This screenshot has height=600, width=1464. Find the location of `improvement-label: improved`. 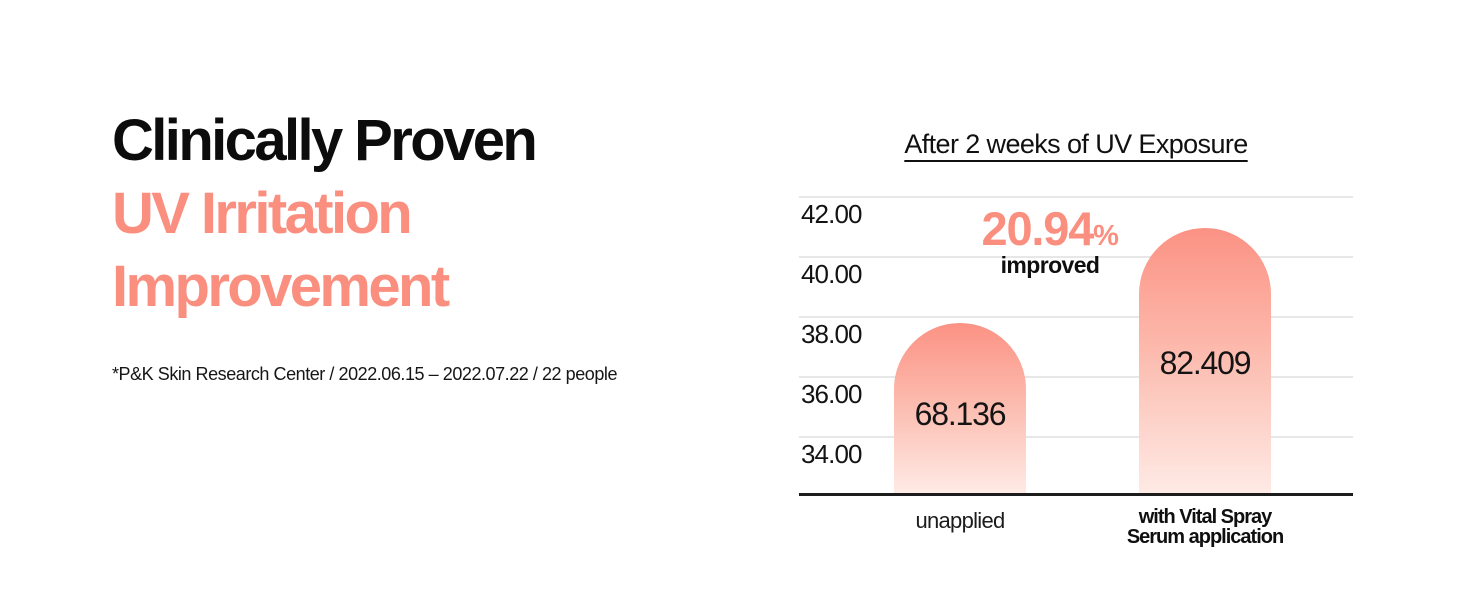

improvement-label: improved is located at coordinates (1050, 265).